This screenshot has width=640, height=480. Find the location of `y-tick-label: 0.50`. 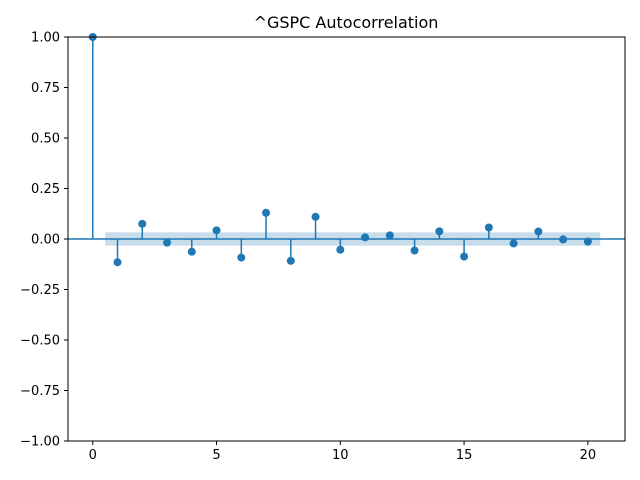

y-tick-label: 0.50 is located at coordinates (45, 139).